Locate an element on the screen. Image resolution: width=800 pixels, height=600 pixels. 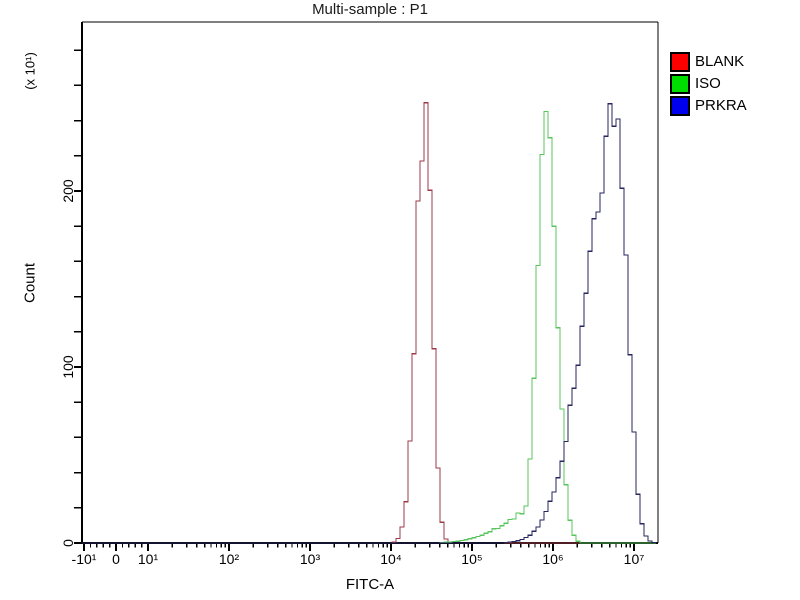
legend-swatch-iso is located at coordinates (680, 84).